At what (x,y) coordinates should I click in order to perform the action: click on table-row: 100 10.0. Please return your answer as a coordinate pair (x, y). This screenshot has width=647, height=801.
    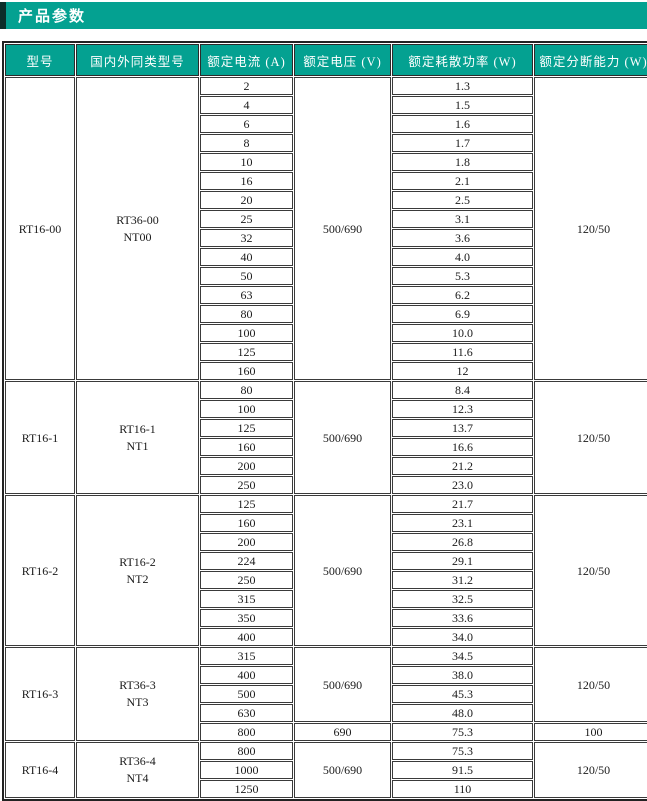
    Looking at the image, I should click on (326, 333).